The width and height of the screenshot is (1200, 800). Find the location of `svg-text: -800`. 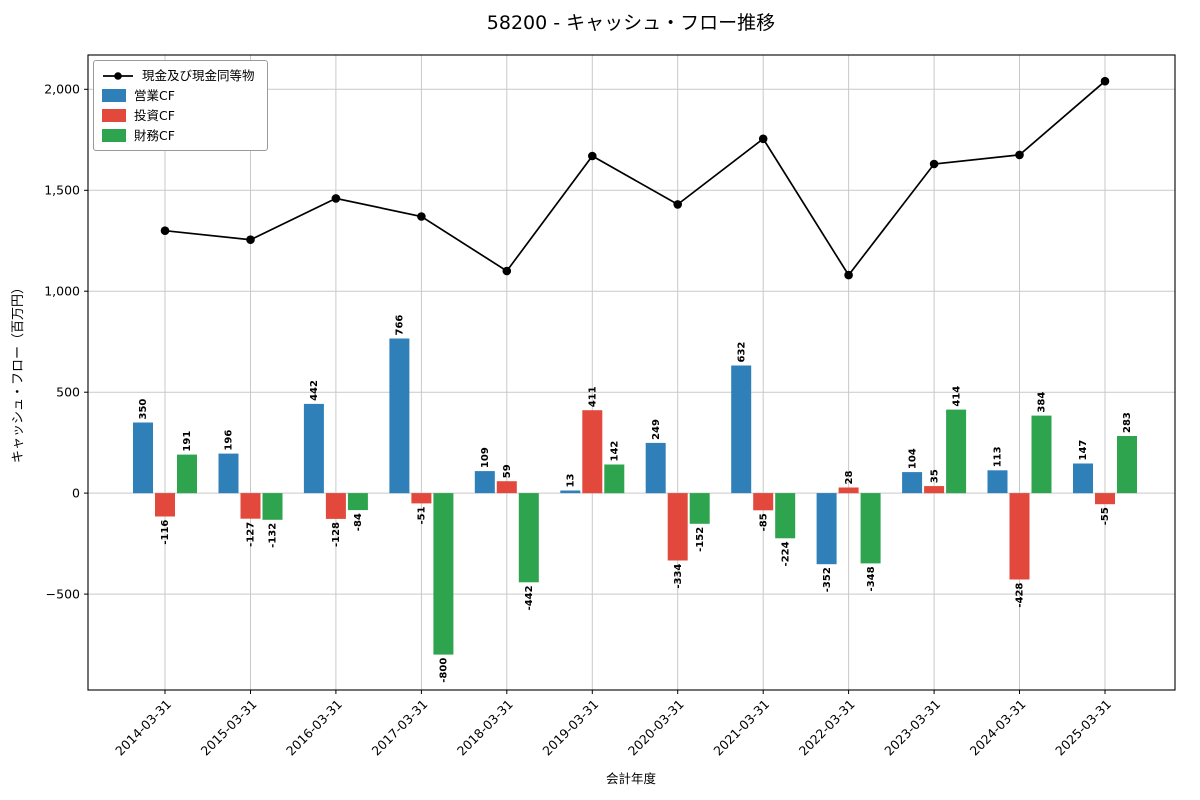

svg-text: -800 is located at coordinates (444, 670).